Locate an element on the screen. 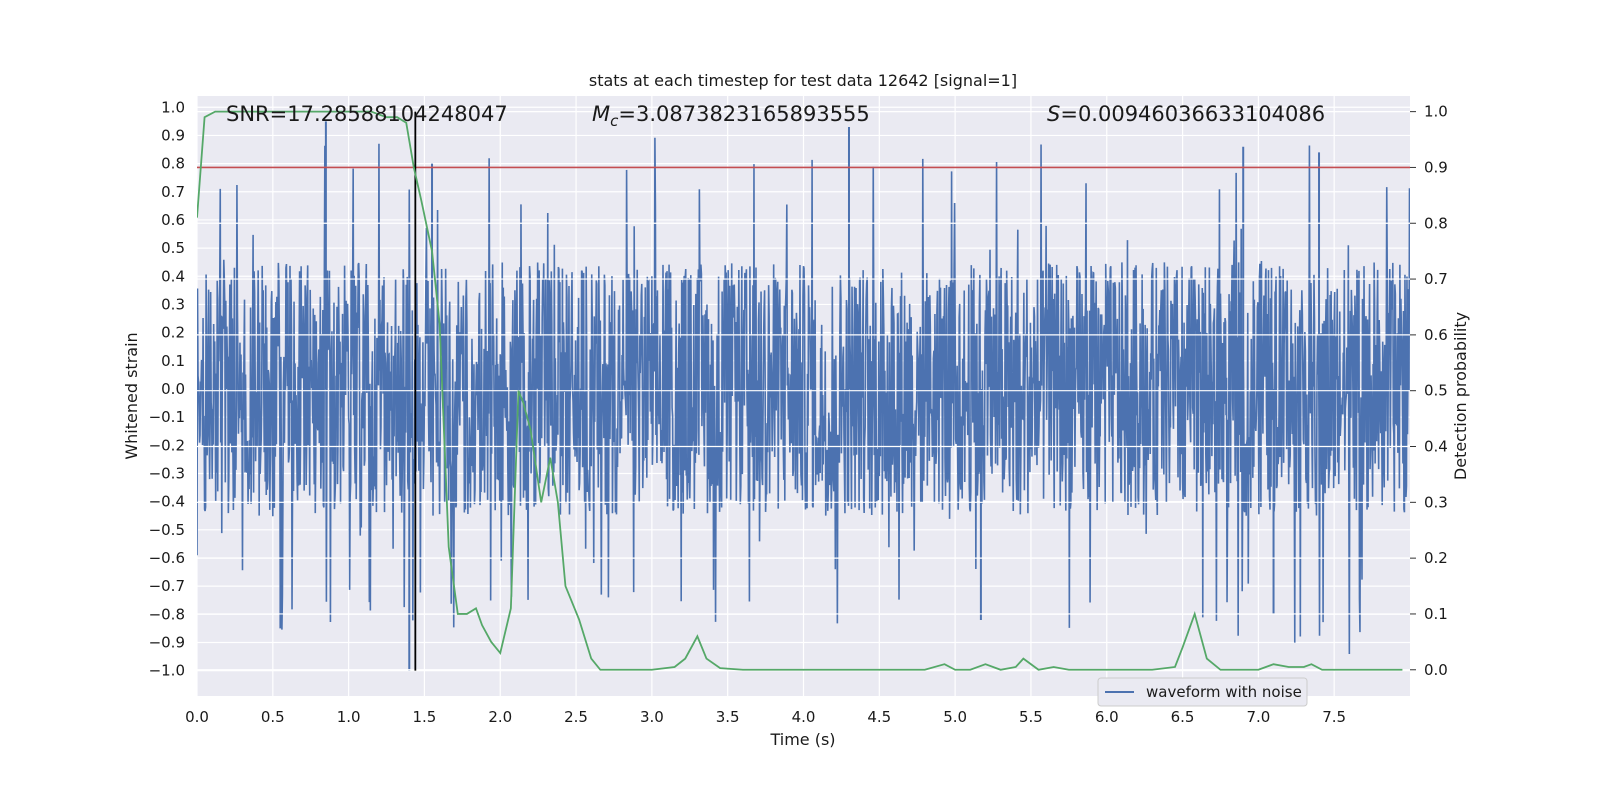 This screenshot has width=1600, height=804. y-left-tick-label: 0.3 is located at coordinates (173, 304).